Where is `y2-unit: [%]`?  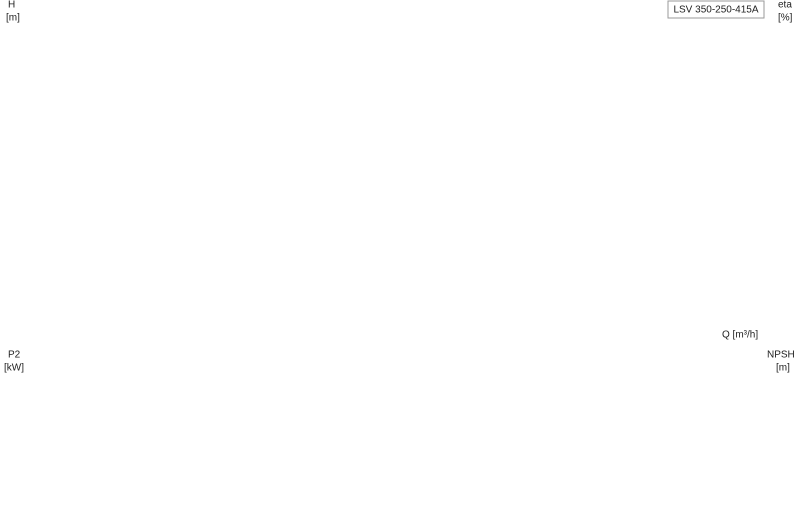
y2-unit: [%] is located at coordinates (785, 18).